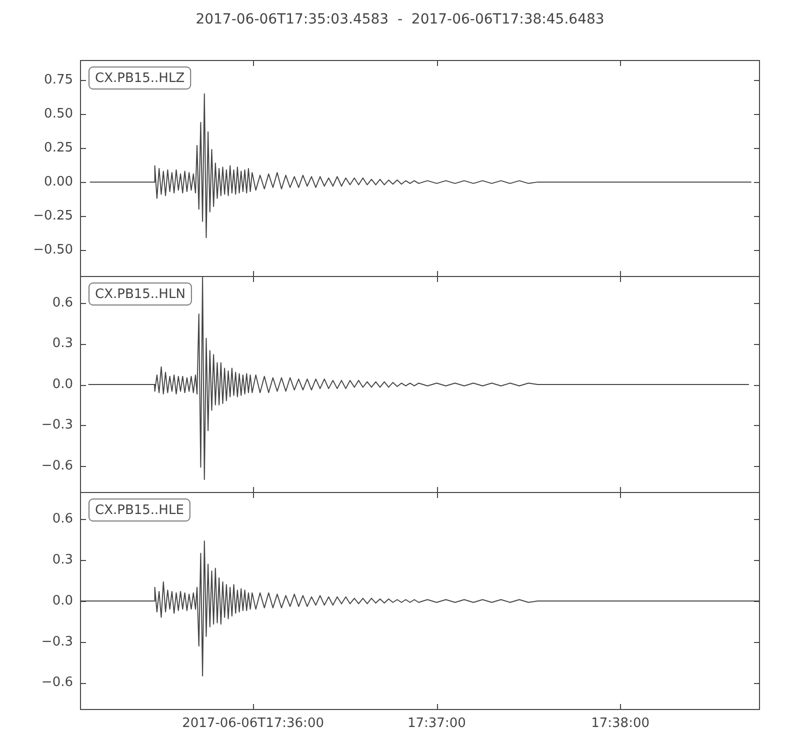 This screenshot has width=800, height=750. Describe the element at coordinates (620, 724) in the screenshot. I see `x-tick-label: 17:38:00` at that location.